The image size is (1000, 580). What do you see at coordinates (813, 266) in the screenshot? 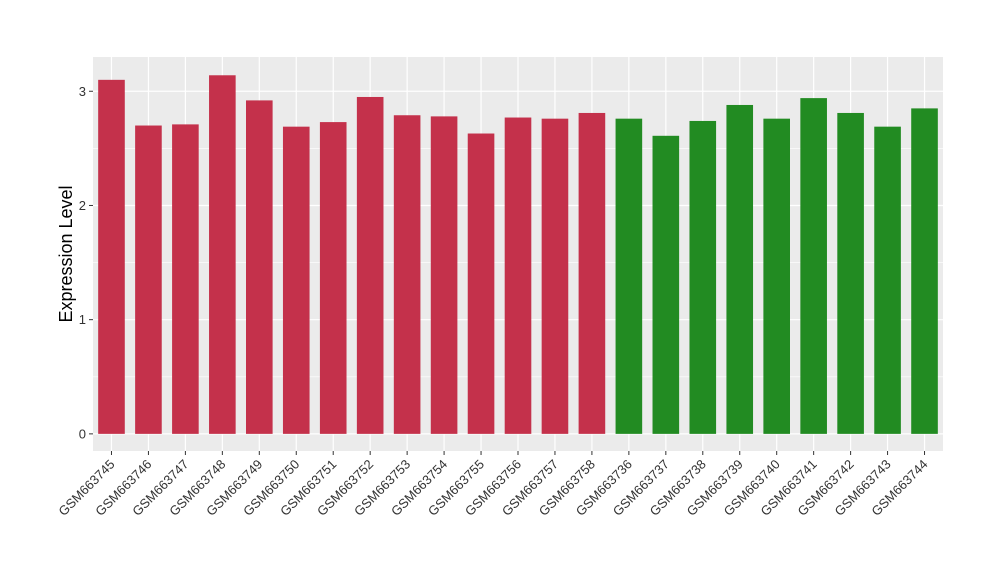
I see `bar-GSM663741` at bounding box center [813, 266].